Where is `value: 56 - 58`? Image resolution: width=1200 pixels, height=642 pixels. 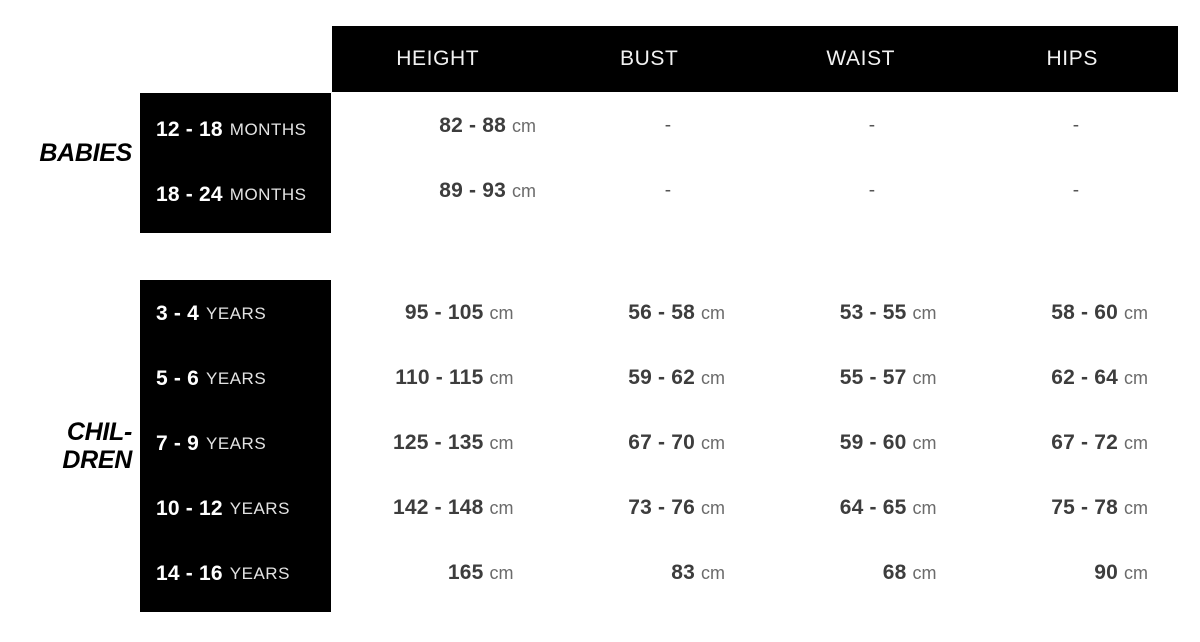
value: 56 - 58 is located at coordinates (661, 312).